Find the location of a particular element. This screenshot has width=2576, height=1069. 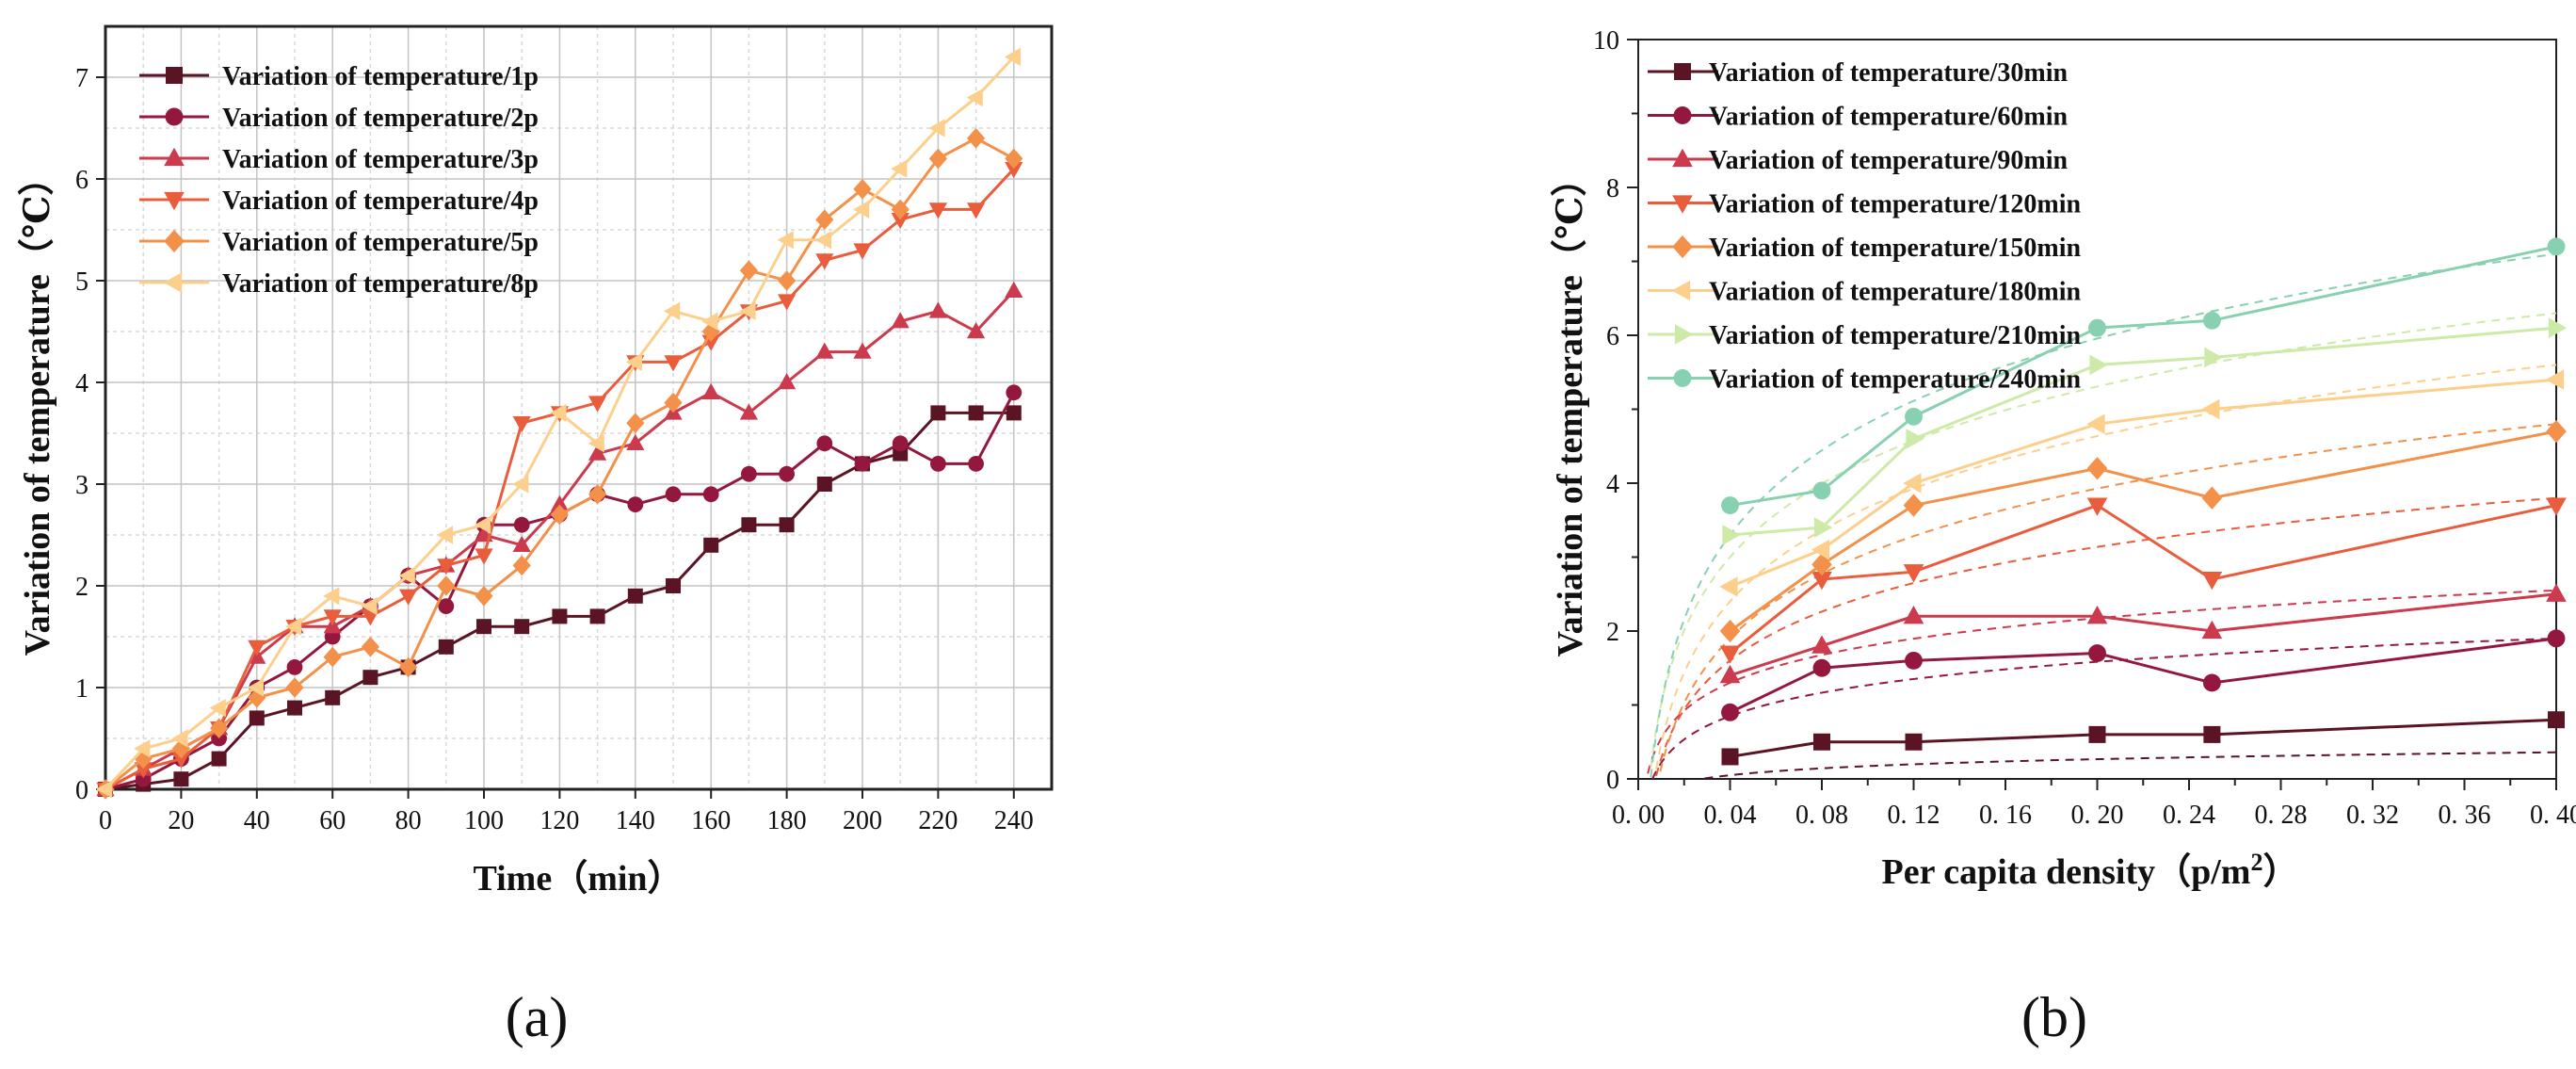

legend-label: Variation of temperature/240min is located at coordinates (1895, 380).